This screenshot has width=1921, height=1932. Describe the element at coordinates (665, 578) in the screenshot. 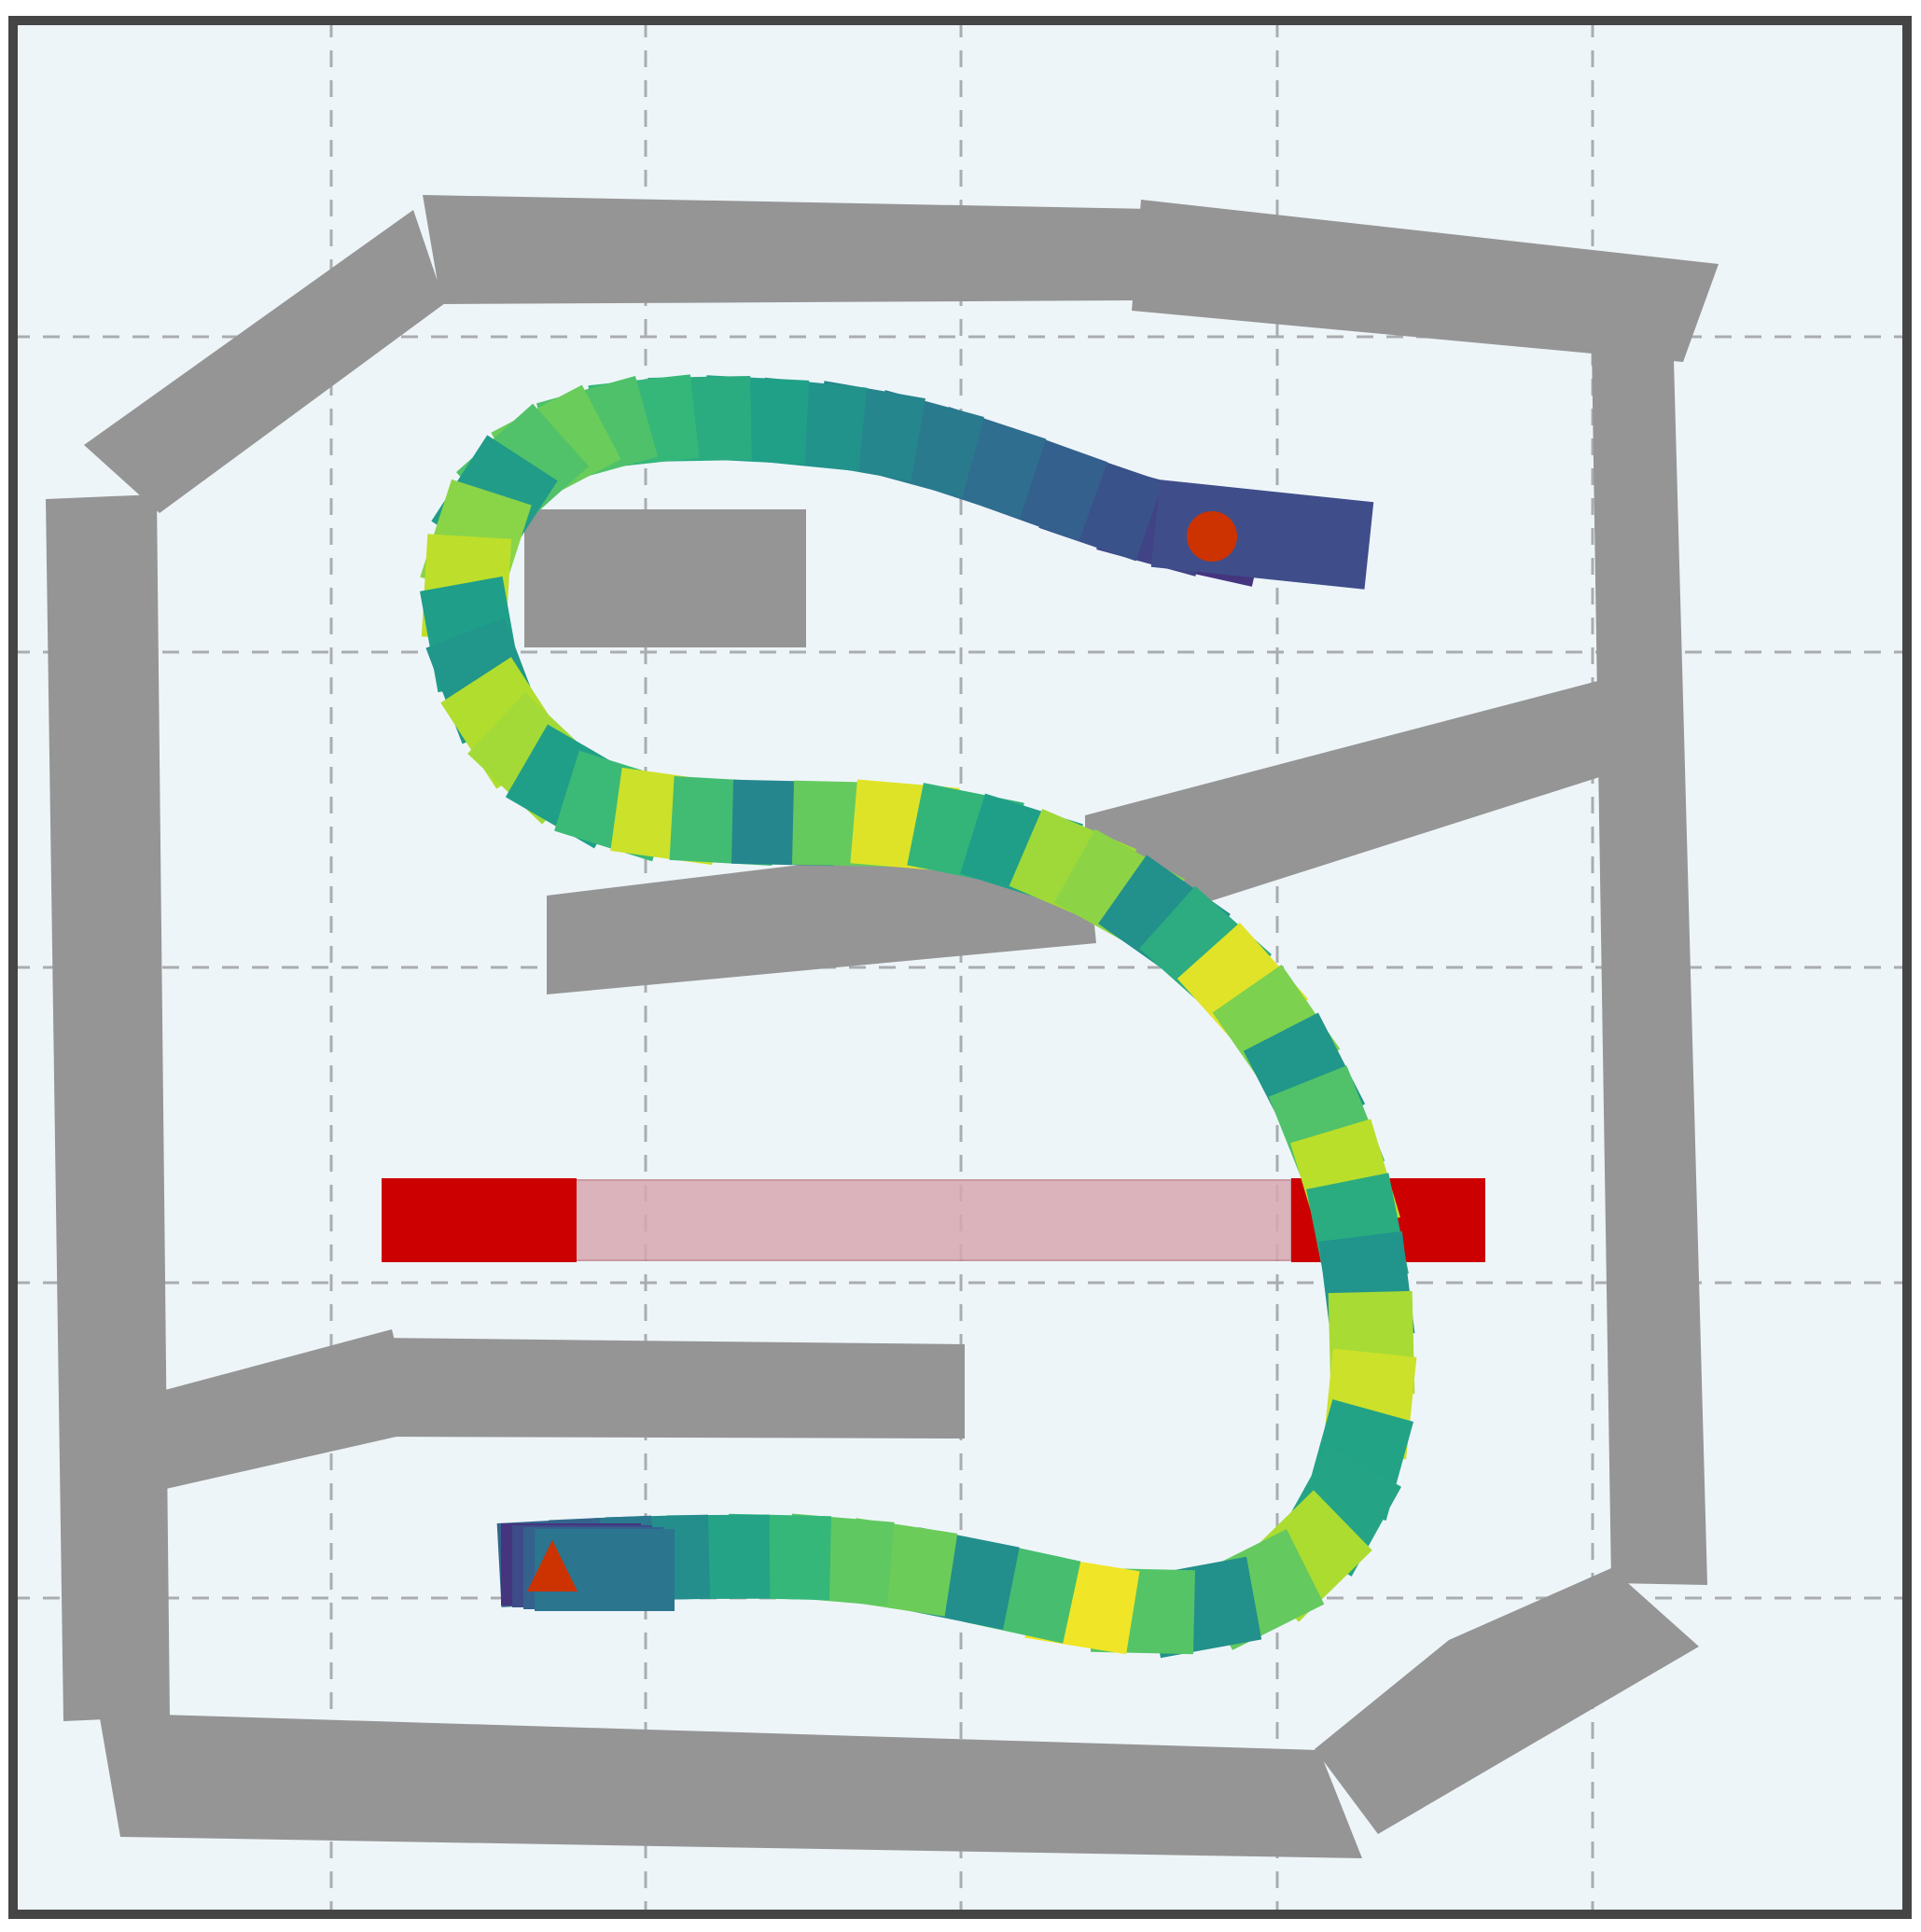

I see `obstacle-block` at that location.